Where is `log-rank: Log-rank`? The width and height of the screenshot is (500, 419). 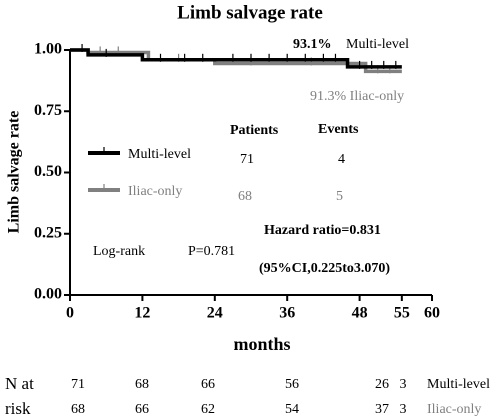 log-rank: Log-rank is located at coordinates (119, 251).